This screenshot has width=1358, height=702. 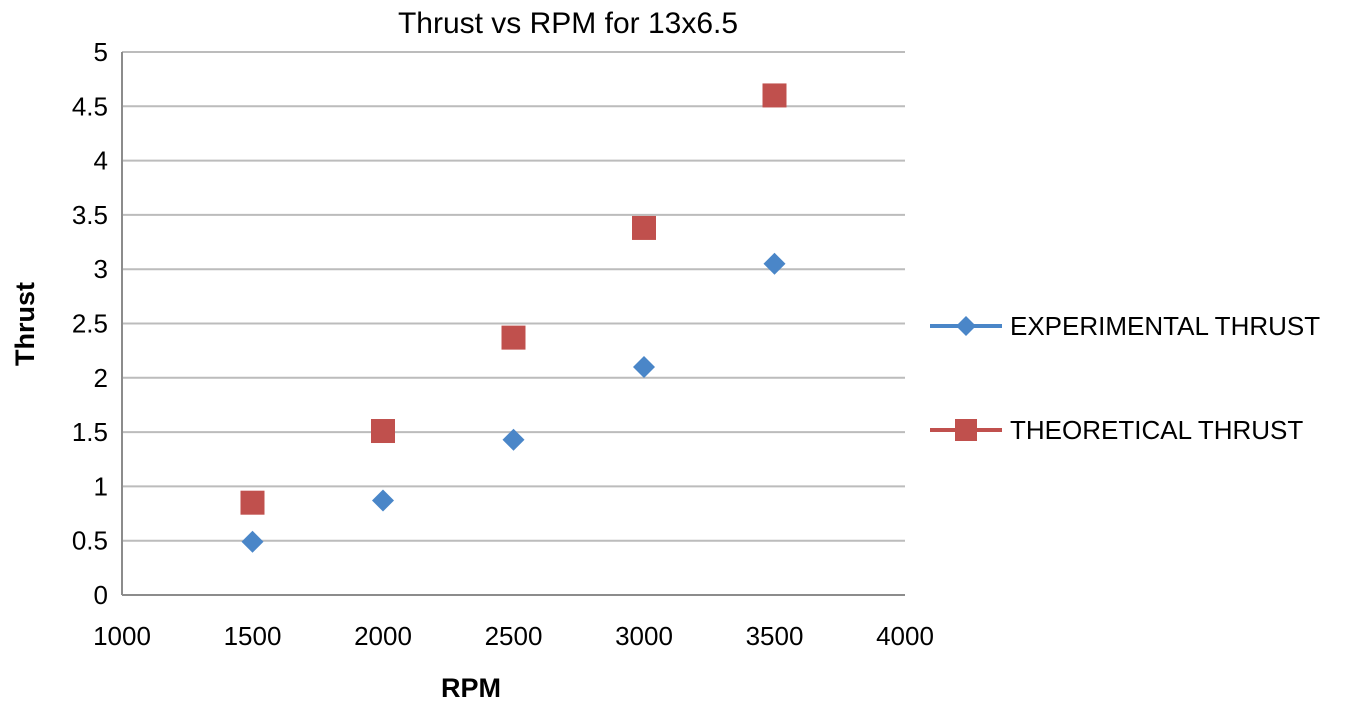 What do you see at coordinates (101, 161) in the screenshot?
I see `y-tick-label: 4` at bounding box center [101, 161].